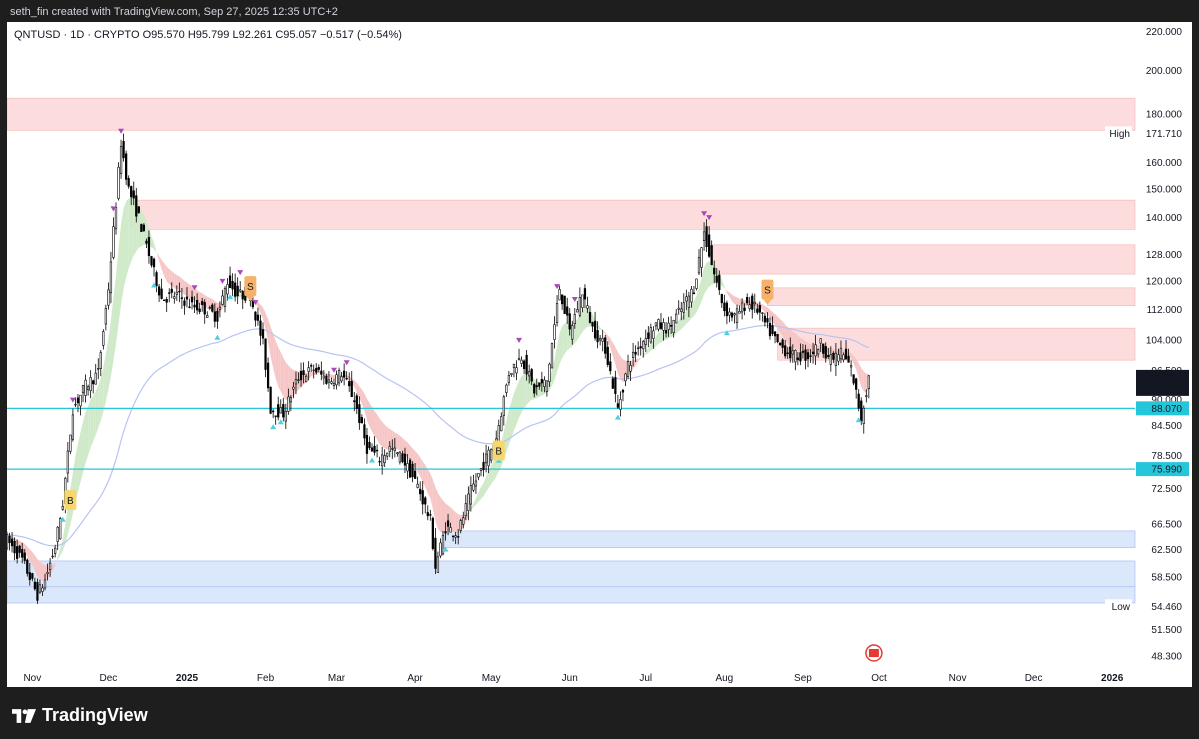 The width and height of the screenshot is (1199, 739). Describe the element at coordinates (1166, 409) in the screenshot. I see `level-price-text: 88.070` at that location.